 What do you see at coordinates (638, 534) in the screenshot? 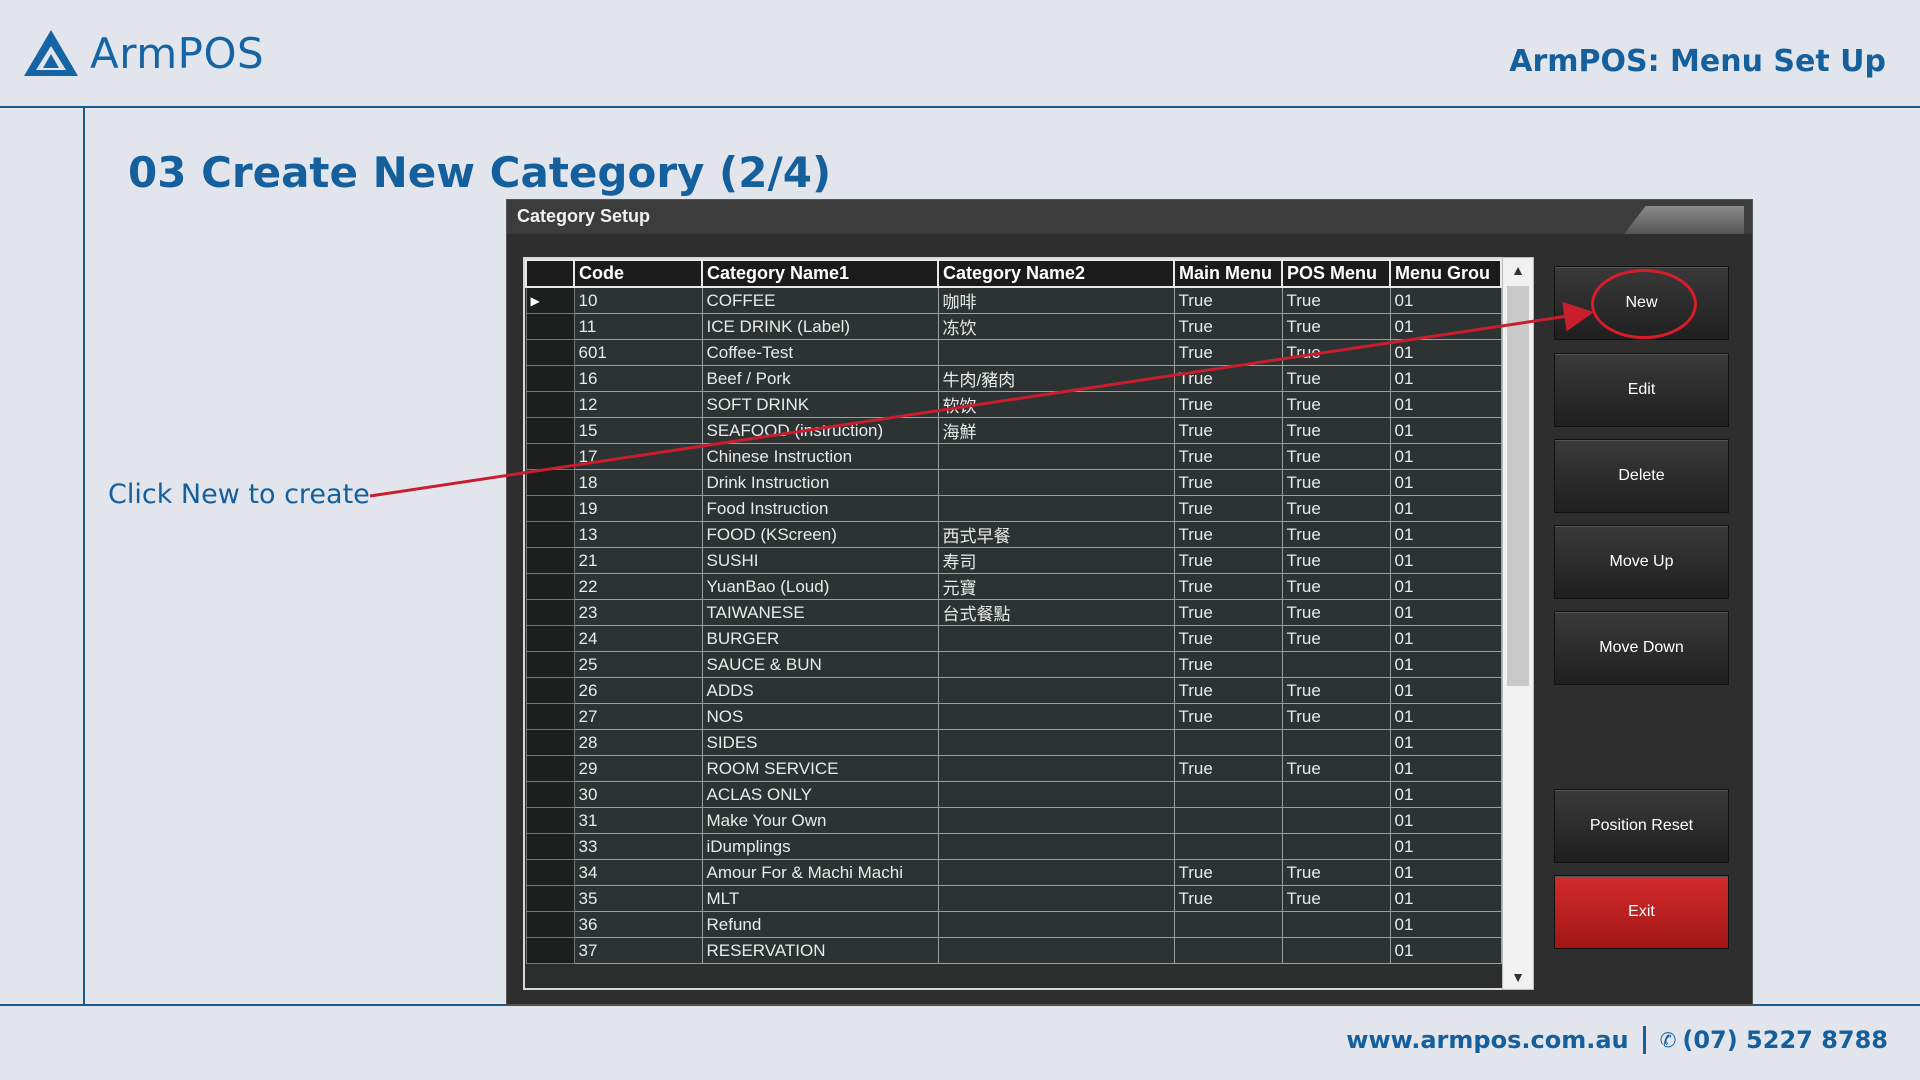
I see `cell-code: 13` at bounding box center [638, 534].